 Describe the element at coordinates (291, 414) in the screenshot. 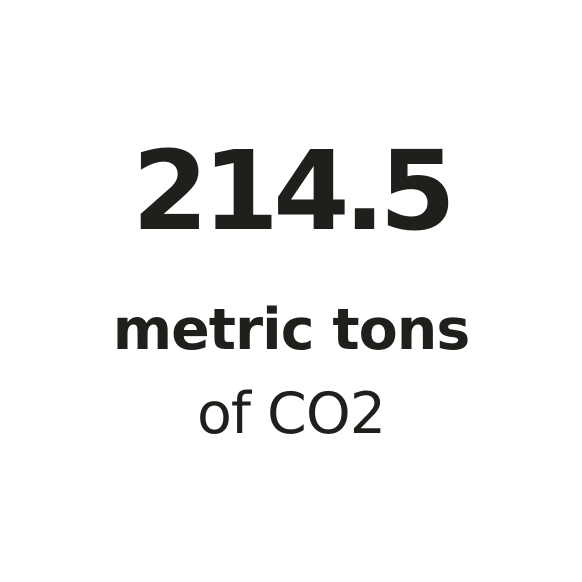

I see `stat-unit-line2: of CO2` at that location.